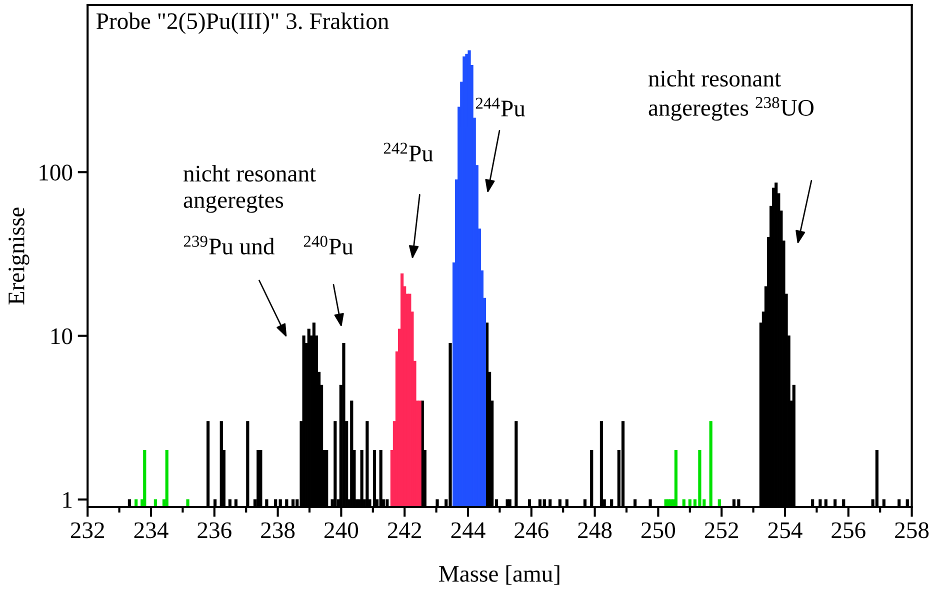  I want to click on x-tick-label: 234, so click(151, 530).